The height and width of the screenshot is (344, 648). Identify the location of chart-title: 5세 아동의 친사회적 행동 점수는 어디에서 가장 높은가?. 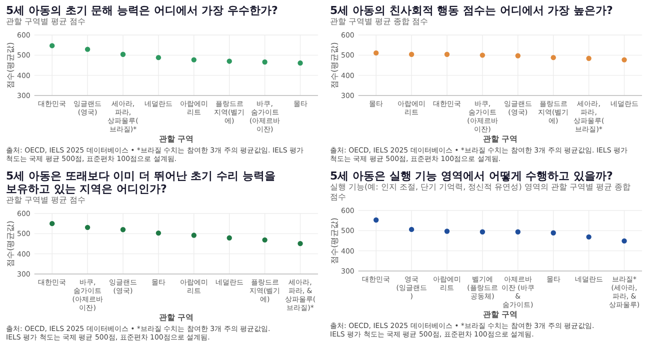
(471, 10).